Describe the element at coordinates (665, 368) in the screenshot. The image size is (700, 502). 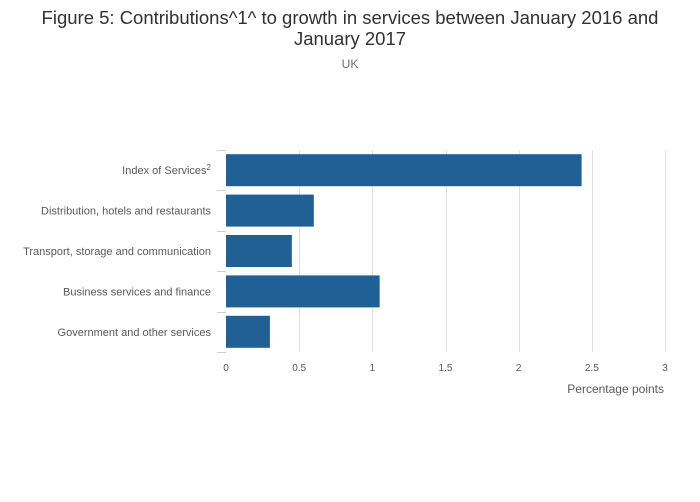
I see `x-tick-label: 3` at that location.